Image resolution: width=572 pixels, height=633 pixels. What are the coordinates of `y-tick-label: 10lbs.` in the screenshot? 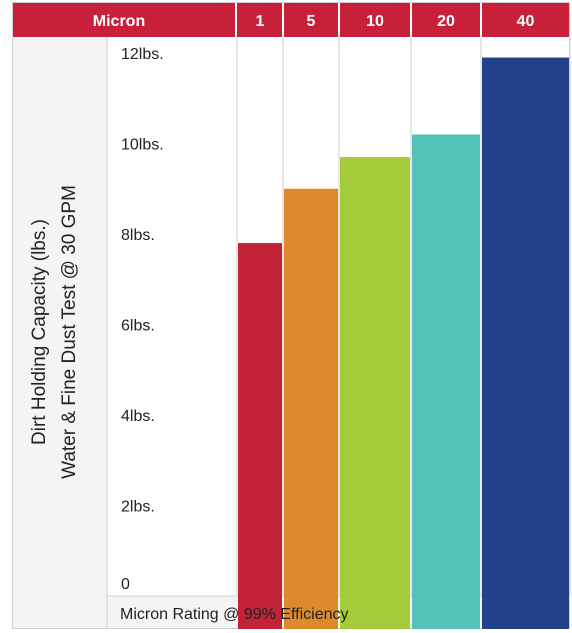 It's located at (142, 145).